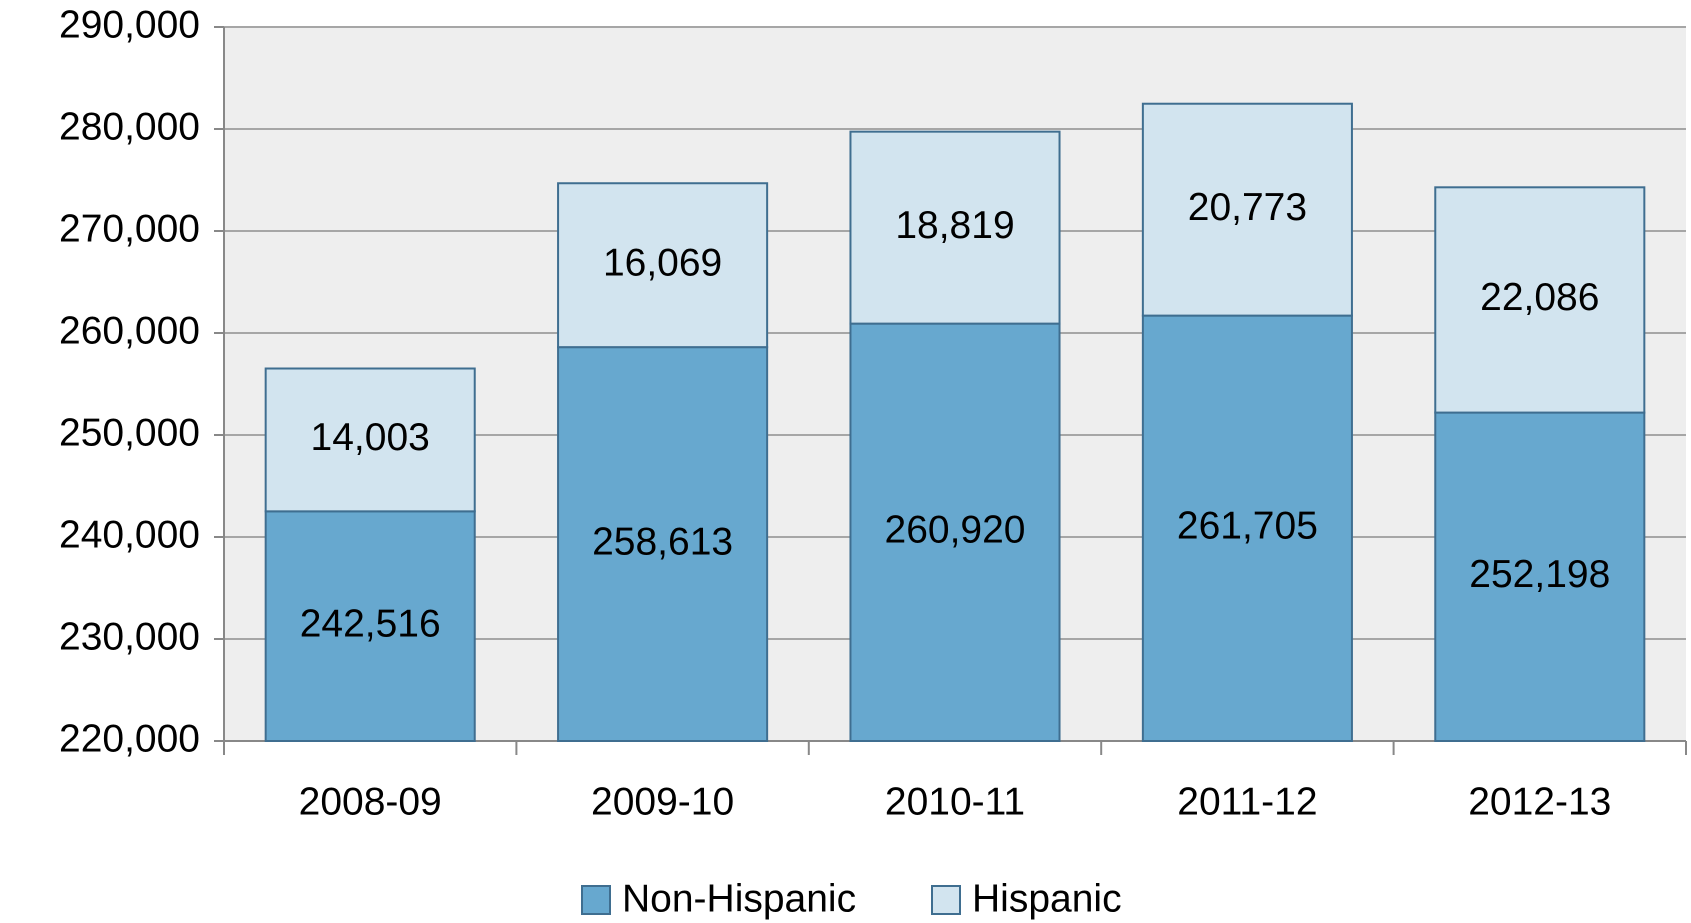 The width and height of the screenshot is (1691, 923). I want to click on data-label: 260,920, so click(955, 530).